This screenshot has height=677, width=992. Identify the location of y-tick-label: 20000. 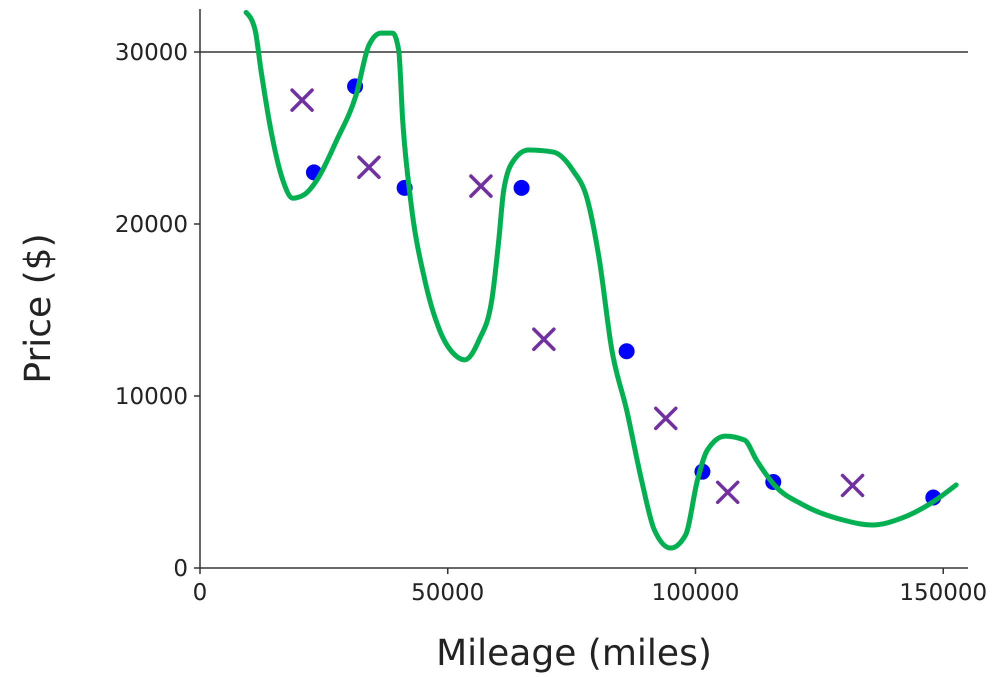
(151, 225).